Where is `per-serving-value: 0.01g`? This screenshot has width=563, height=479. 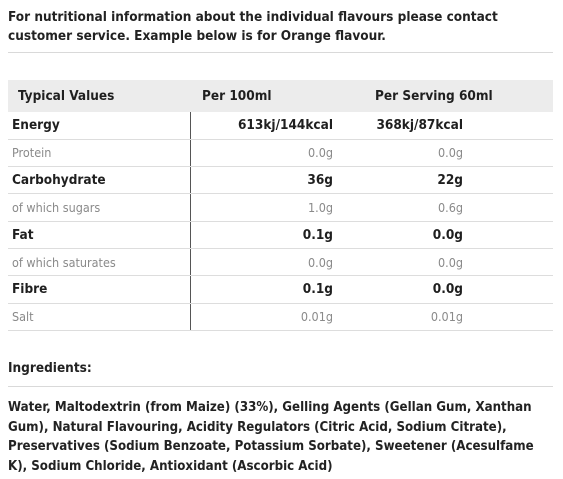
per-serving-value: 0.01g is located at coordinates (450, 317).